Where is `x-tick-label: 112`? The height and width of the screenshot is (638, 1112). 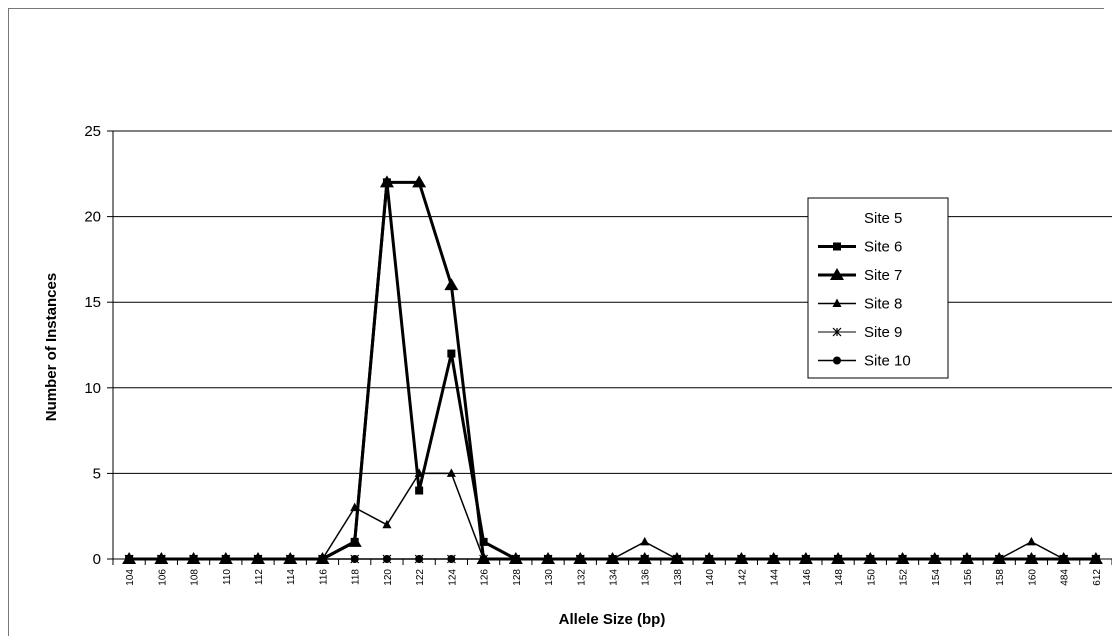 x-tick-label: 112 is located at coordinates (259, 577).